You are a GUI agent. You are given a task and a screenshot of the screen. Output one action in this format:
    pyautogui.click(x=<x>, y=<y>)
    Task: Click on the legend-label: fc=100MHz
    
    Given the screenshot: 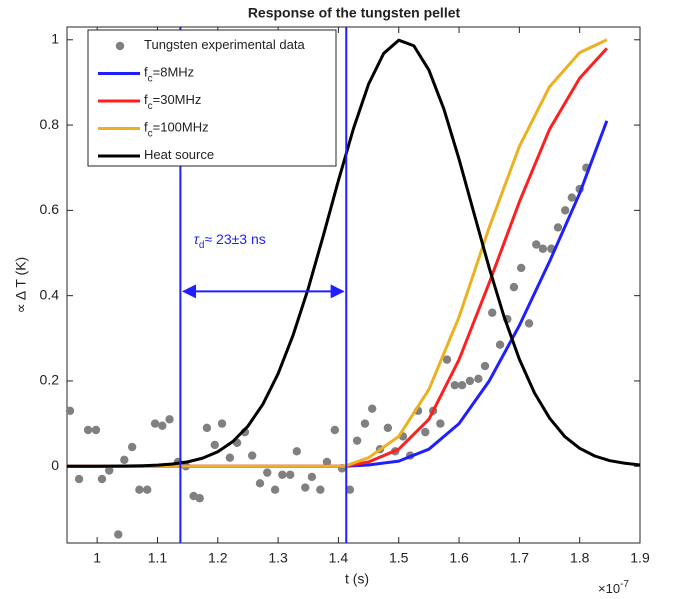 What is the action you would take?
    pyautogui.click(x=176, y=129)
    